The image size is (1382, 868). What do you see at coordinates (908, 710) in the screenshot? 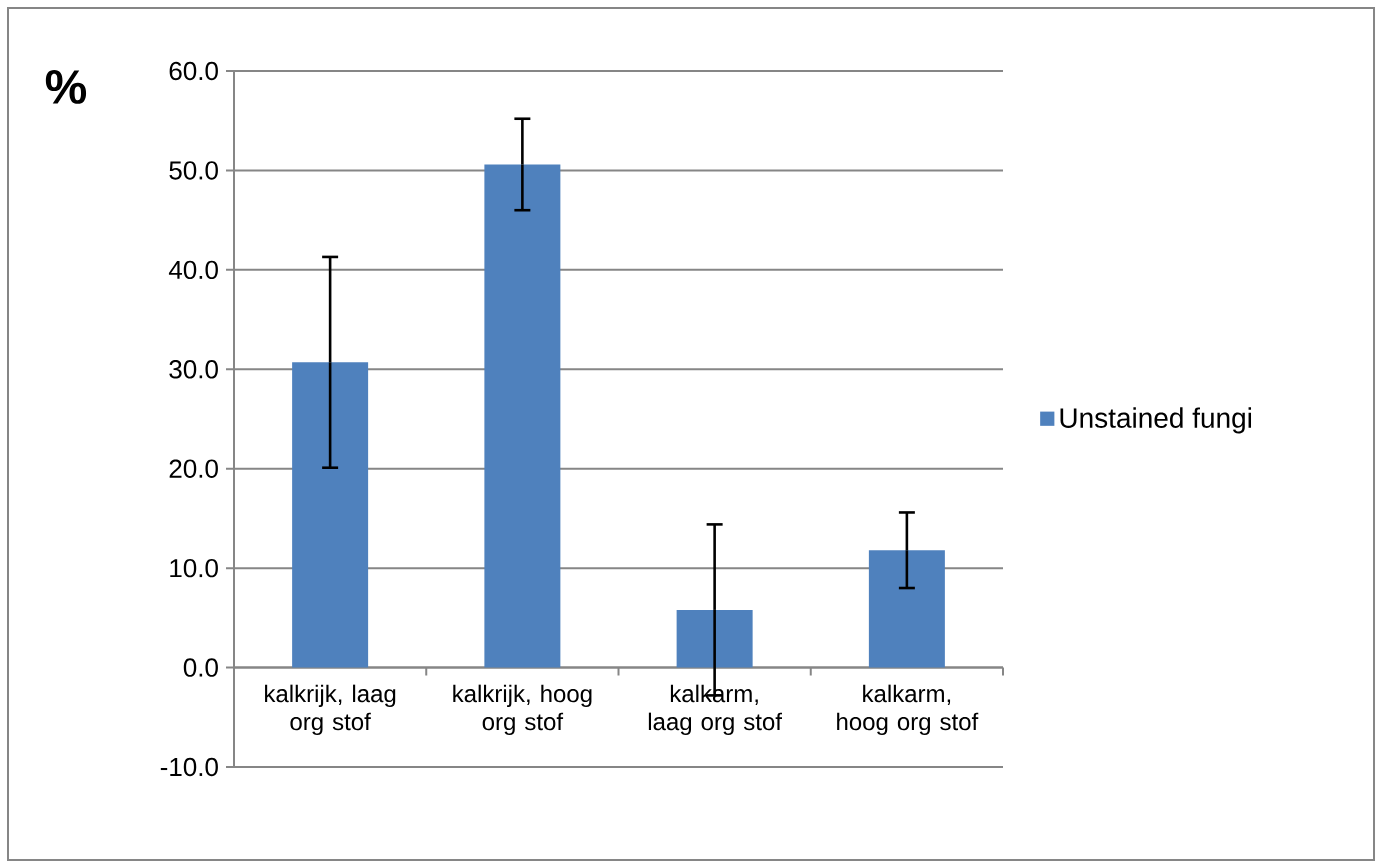
I see `x-tick-label: kalkarm, hoog org stof` at bounding box center [908, 710].